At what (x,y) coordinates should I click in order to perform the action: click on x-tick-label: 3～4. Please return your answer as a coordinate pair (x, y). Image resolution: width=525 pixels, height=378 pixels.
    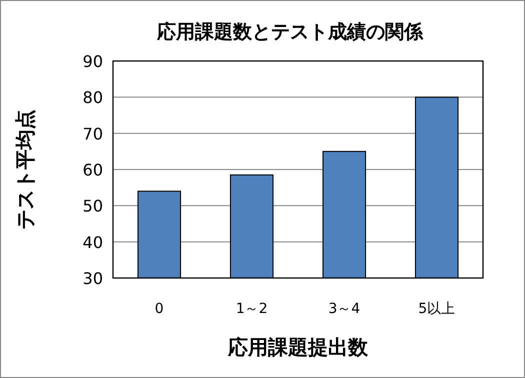
    Looking at the image, I should click on (344, 309).